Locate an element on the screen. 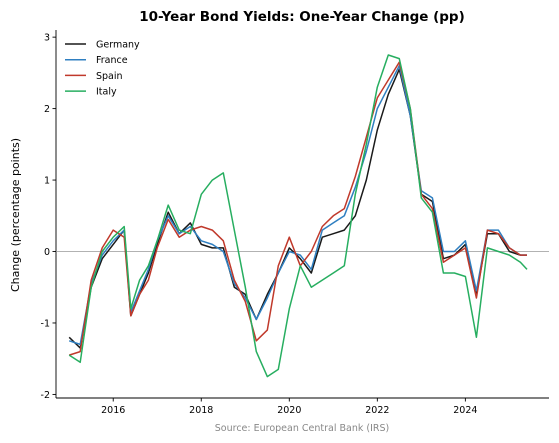 This screenshot has height=443, width=559. y-tick-label: 0 is located at coordinates (47, 252).